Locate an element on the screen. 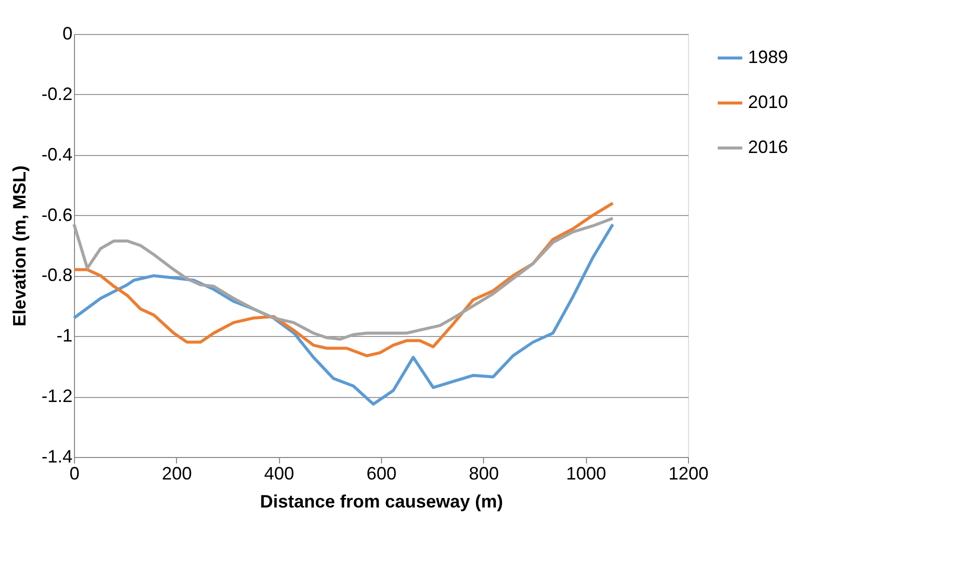 This screenshot has height=577, width=957. x-tick-label: 200 is located at coordinates (177, 474).